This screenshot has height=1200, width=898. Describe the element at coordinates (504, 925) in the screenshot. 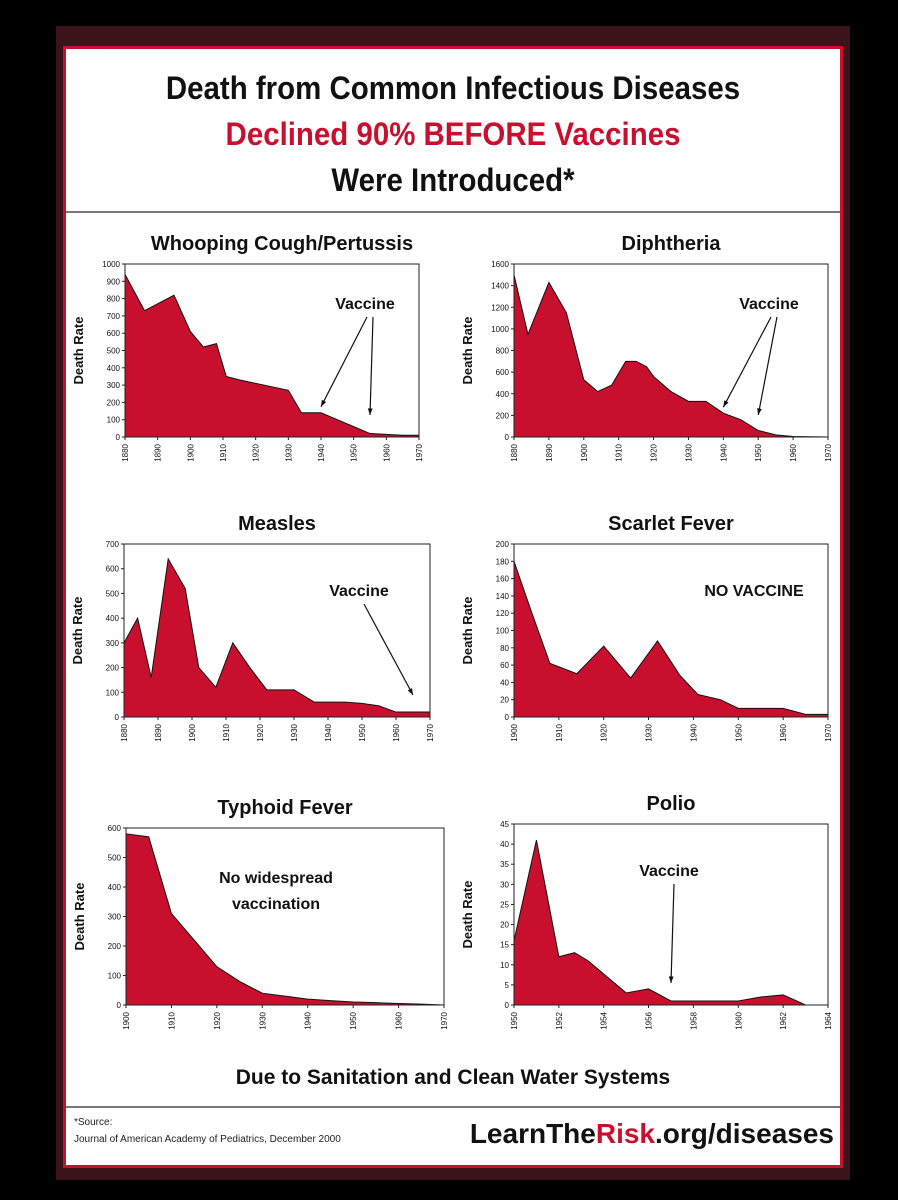

I see `y-tick-label: 20` at that location.